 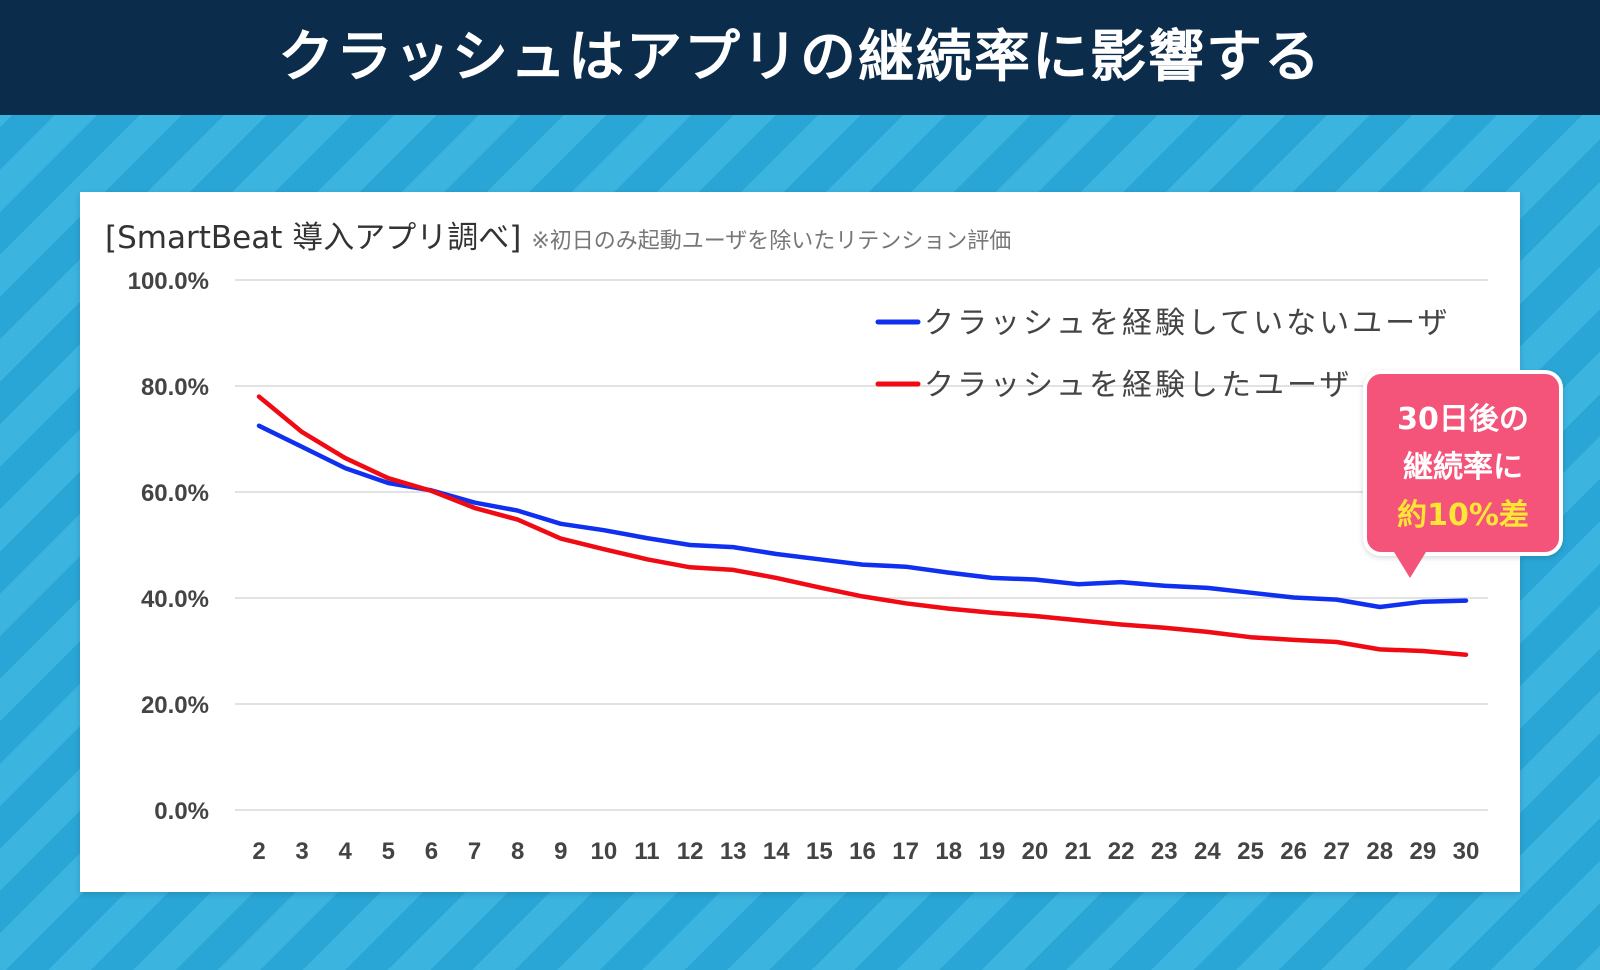 What do you see at coordinates (1164, 851) in the screenshot?
I see `x-tick-label: 23` at bounding box center [1164, 851].